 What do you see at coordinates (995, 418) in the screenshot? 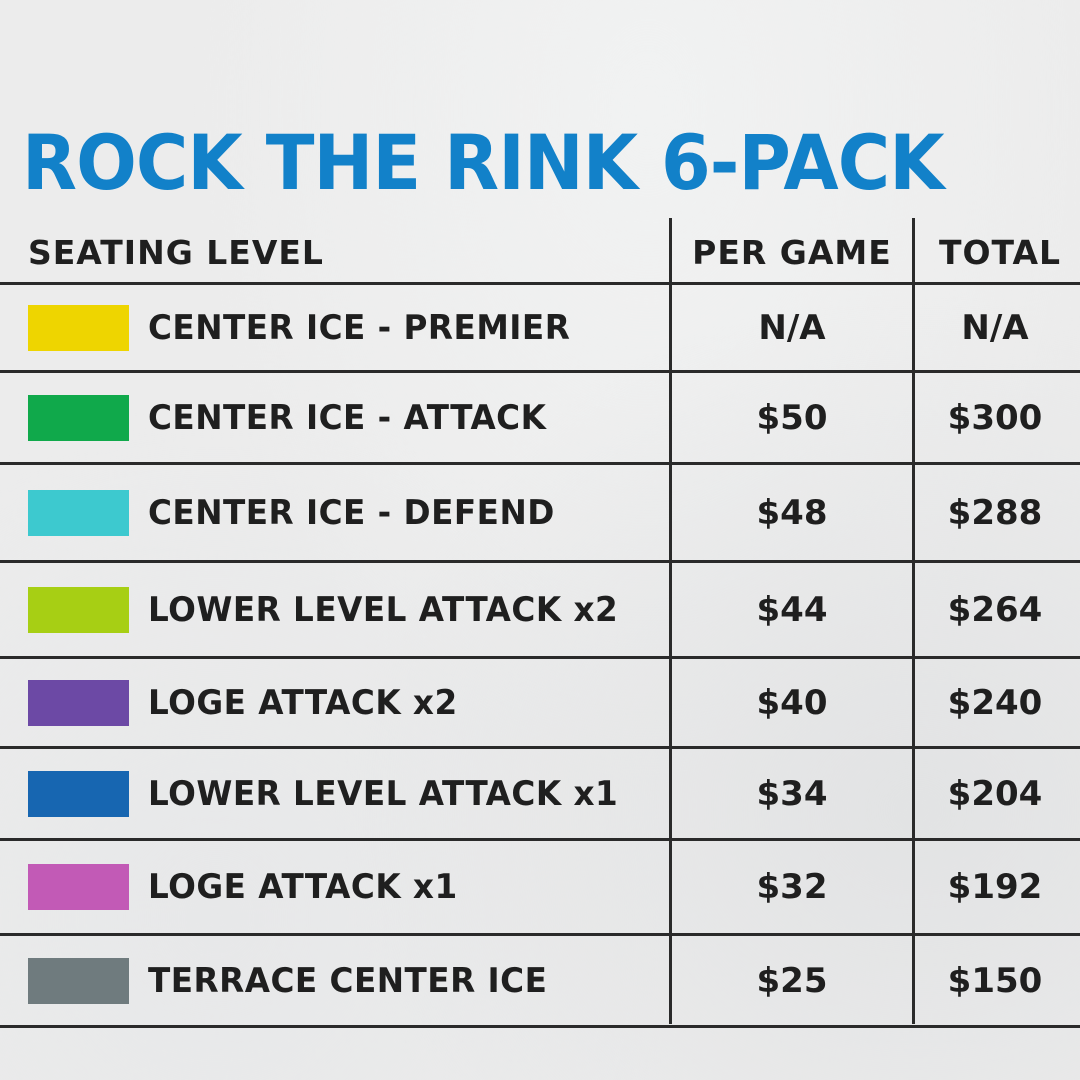
I see `total-price: $300` at bounding box center [995, 418].